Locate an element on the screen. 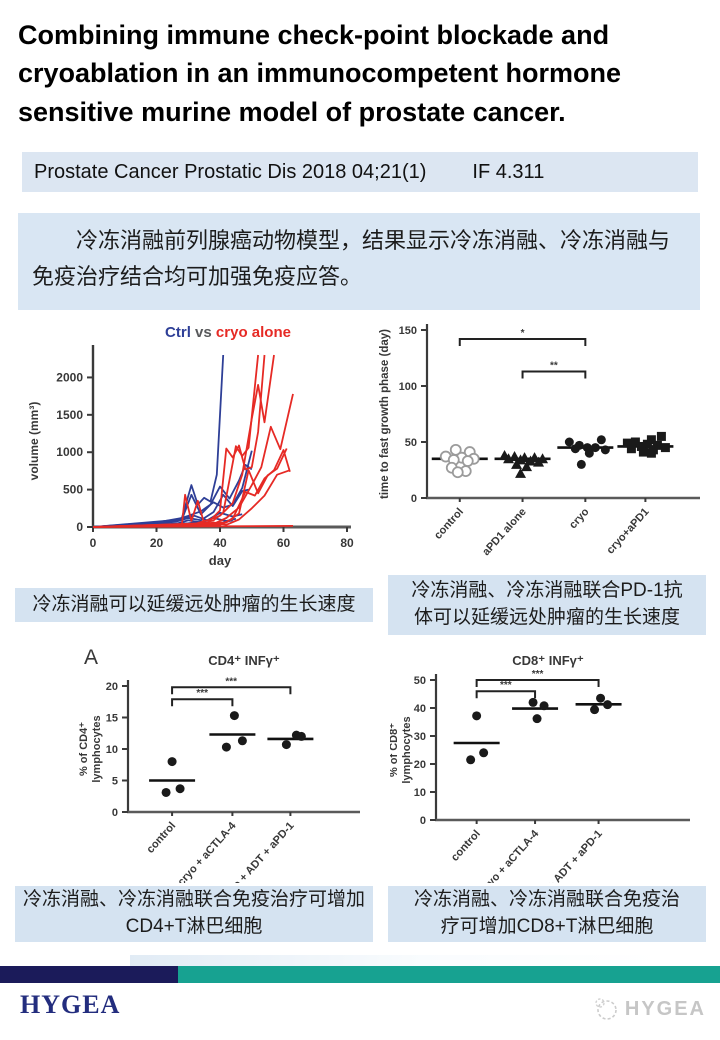 This screenshot has width=720, height=1040. svg-text: cryo+aPD1 is located at coordinates (627, 531).